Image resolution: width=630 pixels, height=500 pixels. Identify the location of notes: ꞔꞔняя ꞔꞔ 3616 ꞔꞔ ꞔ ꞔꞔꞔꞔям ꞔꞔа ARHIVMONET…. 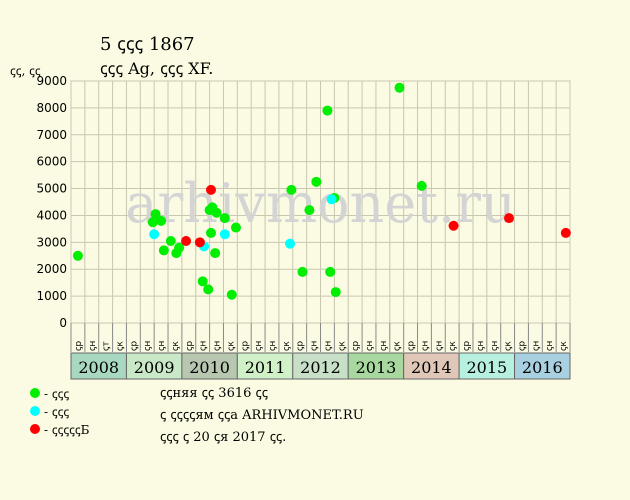
(262, 416).